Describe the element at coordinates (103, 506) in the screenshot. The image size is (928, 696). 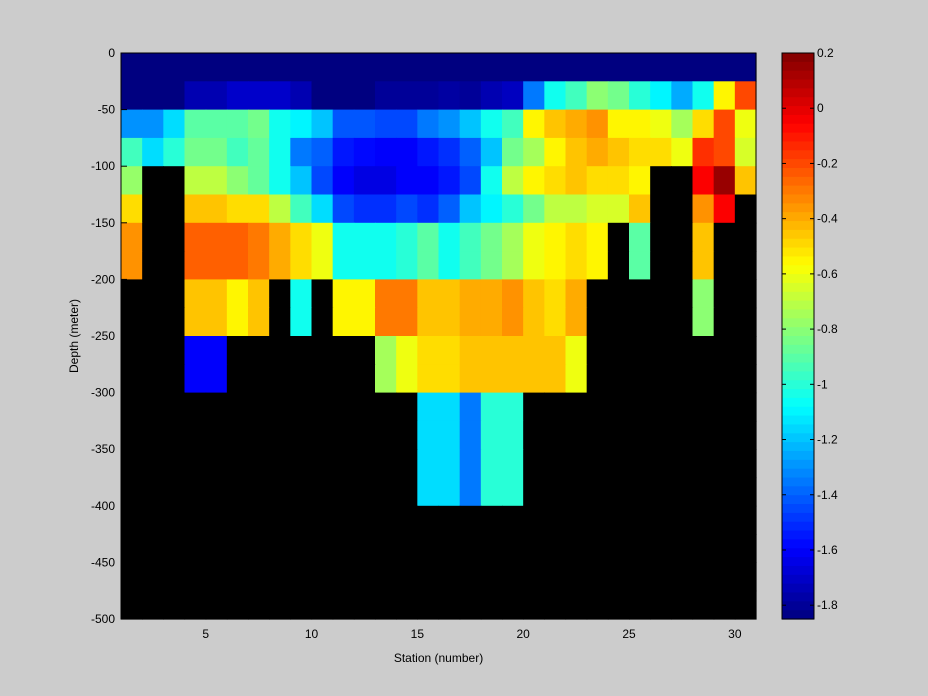
I see `y-tick-label: -400` at that location.